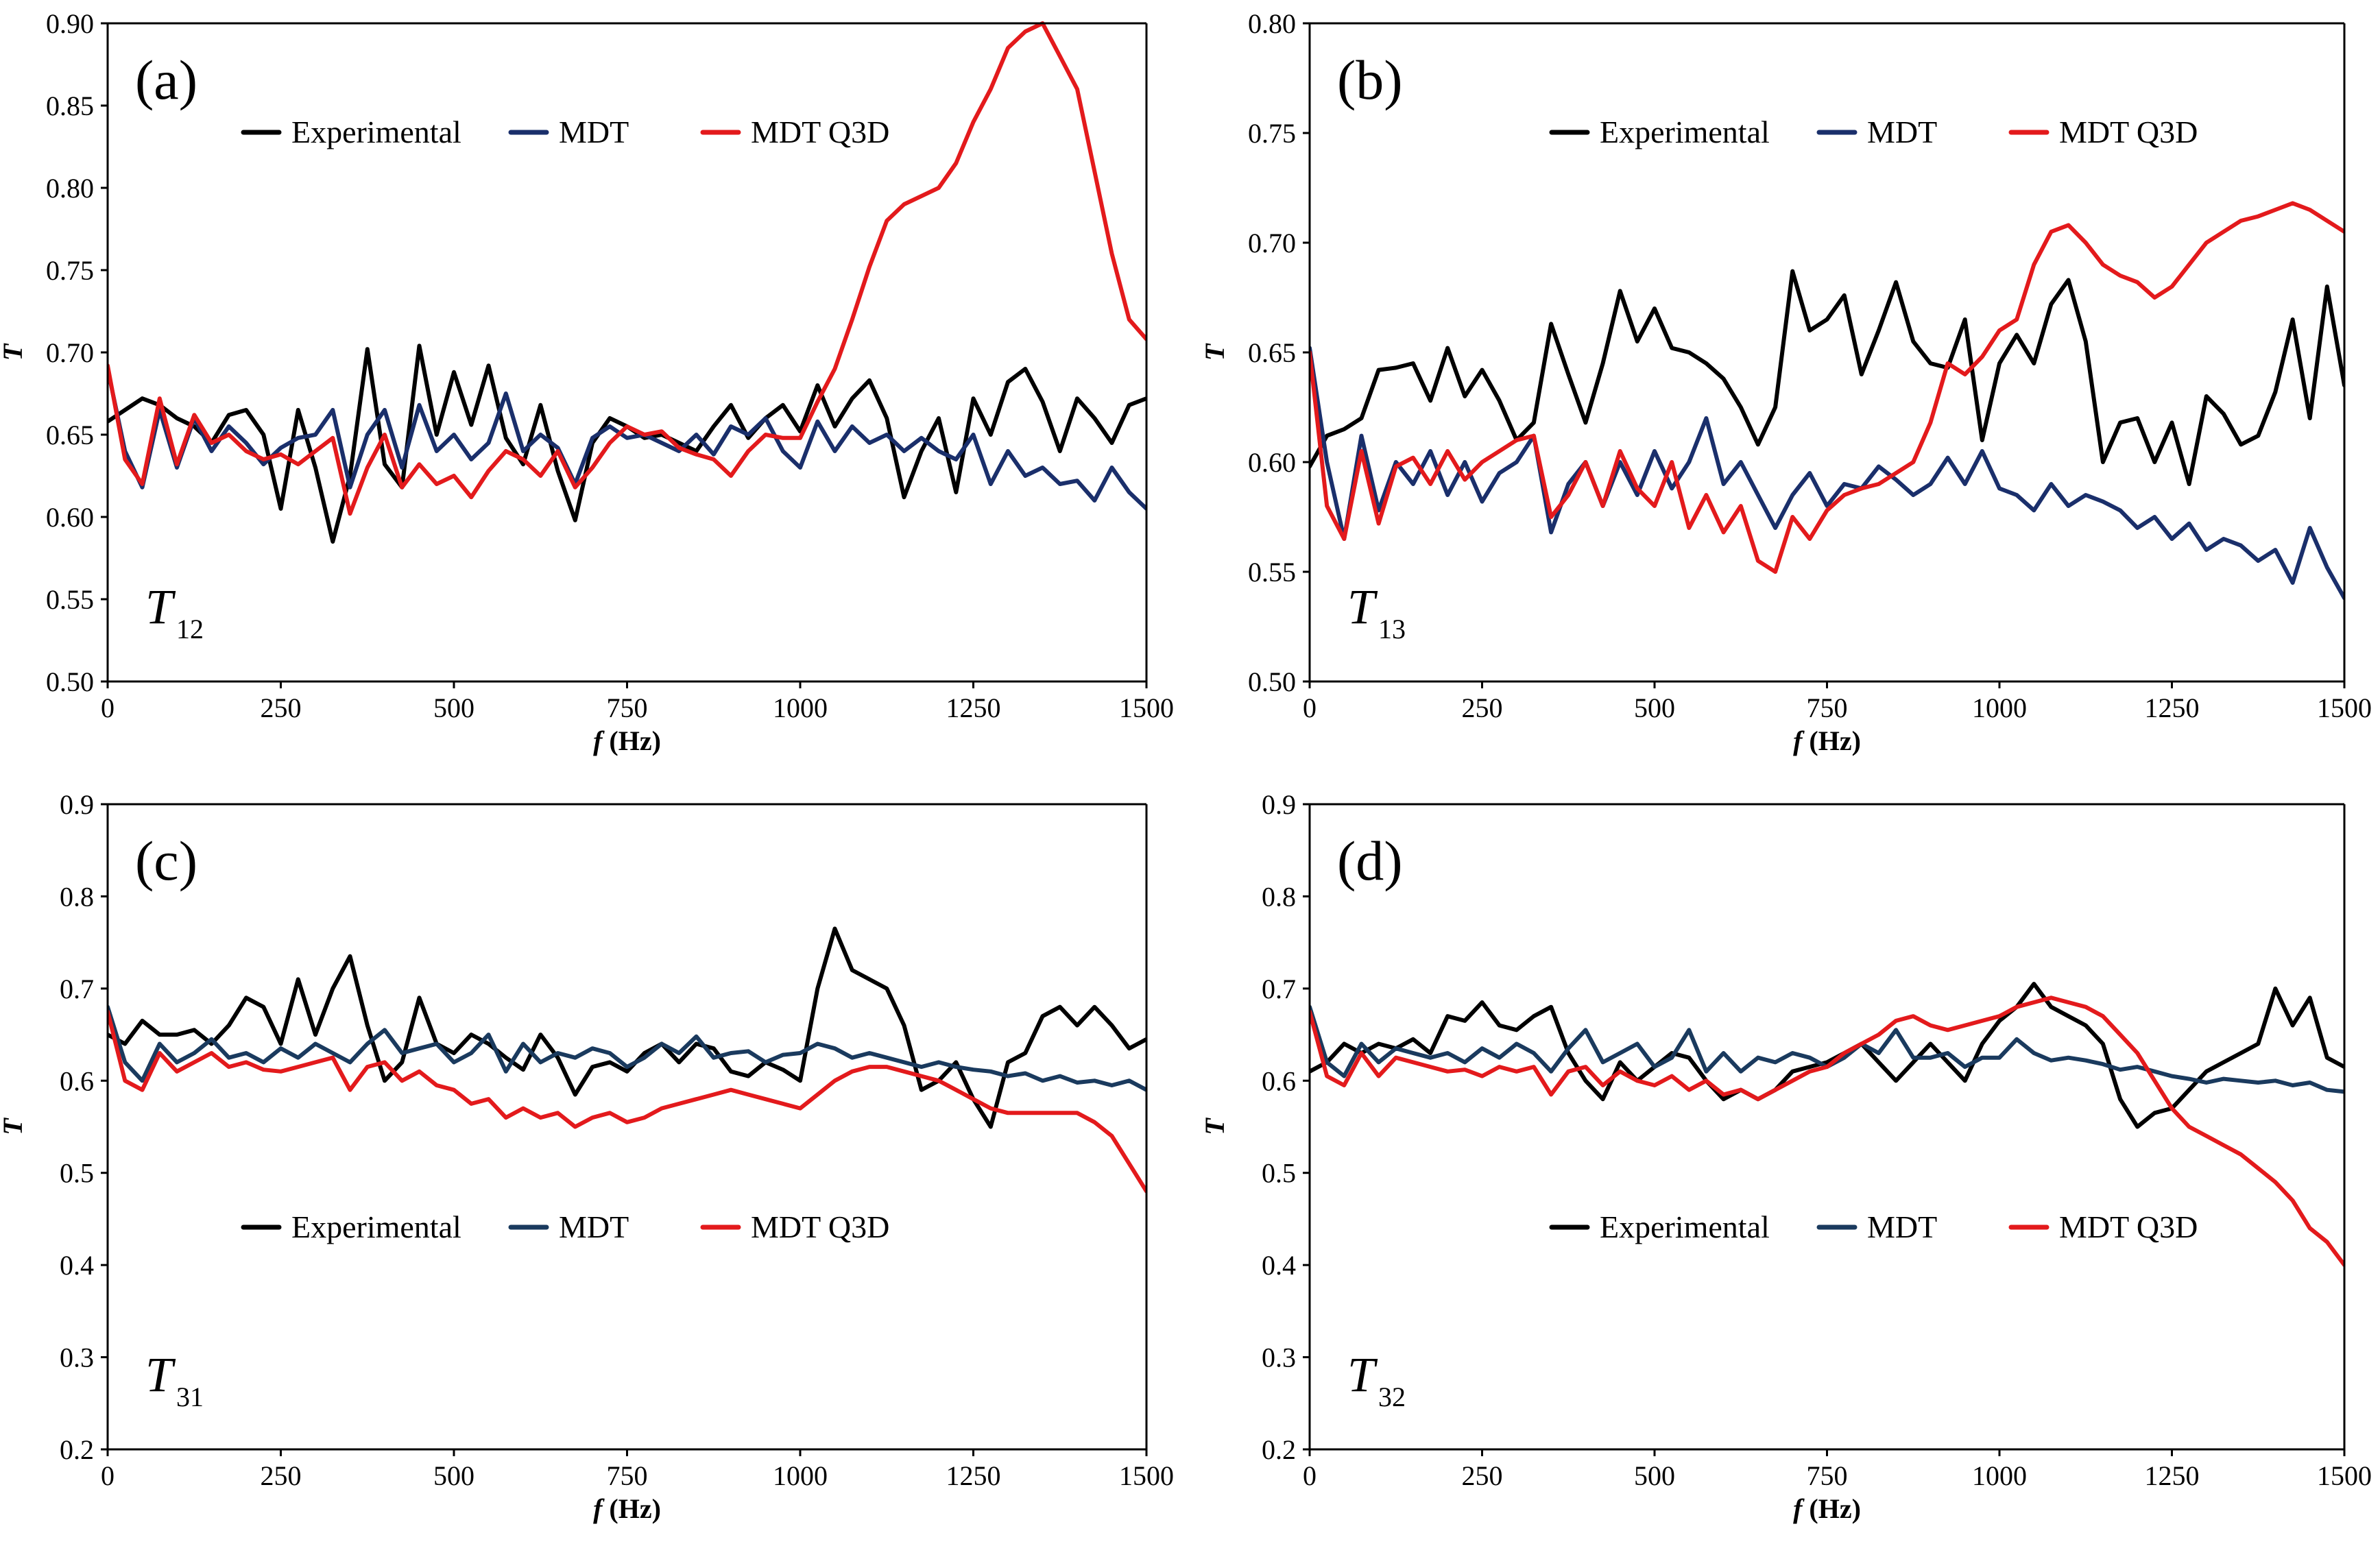 The height and width of the screenshot is (1557, 2380). I want to click on quantity-subscript: 12, so click(190, 629).